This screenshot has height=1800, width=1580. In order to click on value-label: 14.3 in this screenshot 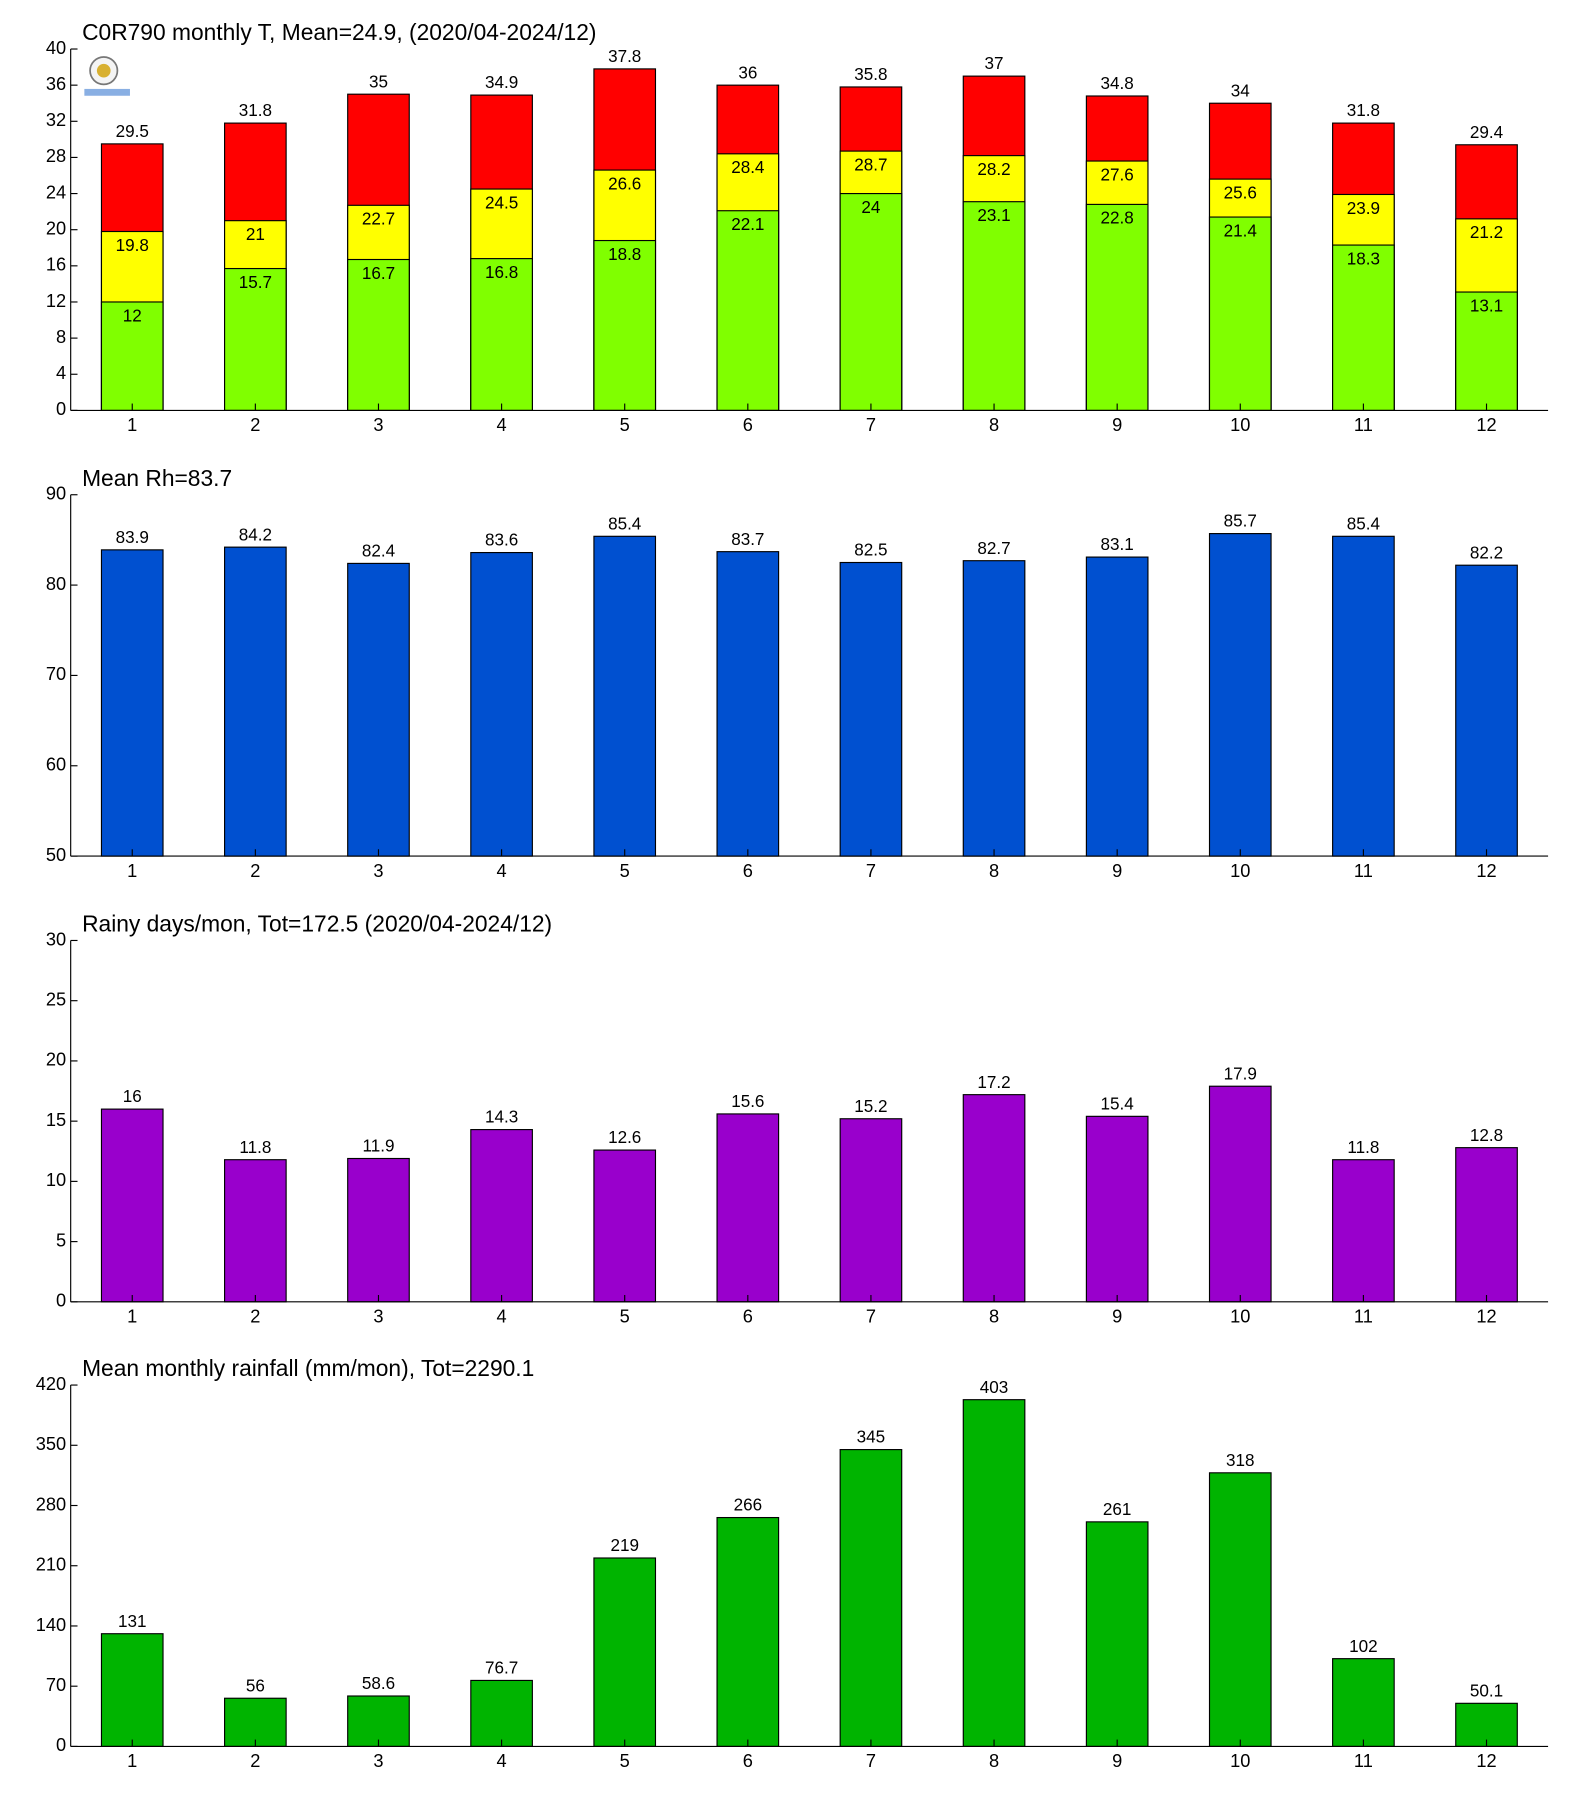, I will do `click(501, 1117)`.